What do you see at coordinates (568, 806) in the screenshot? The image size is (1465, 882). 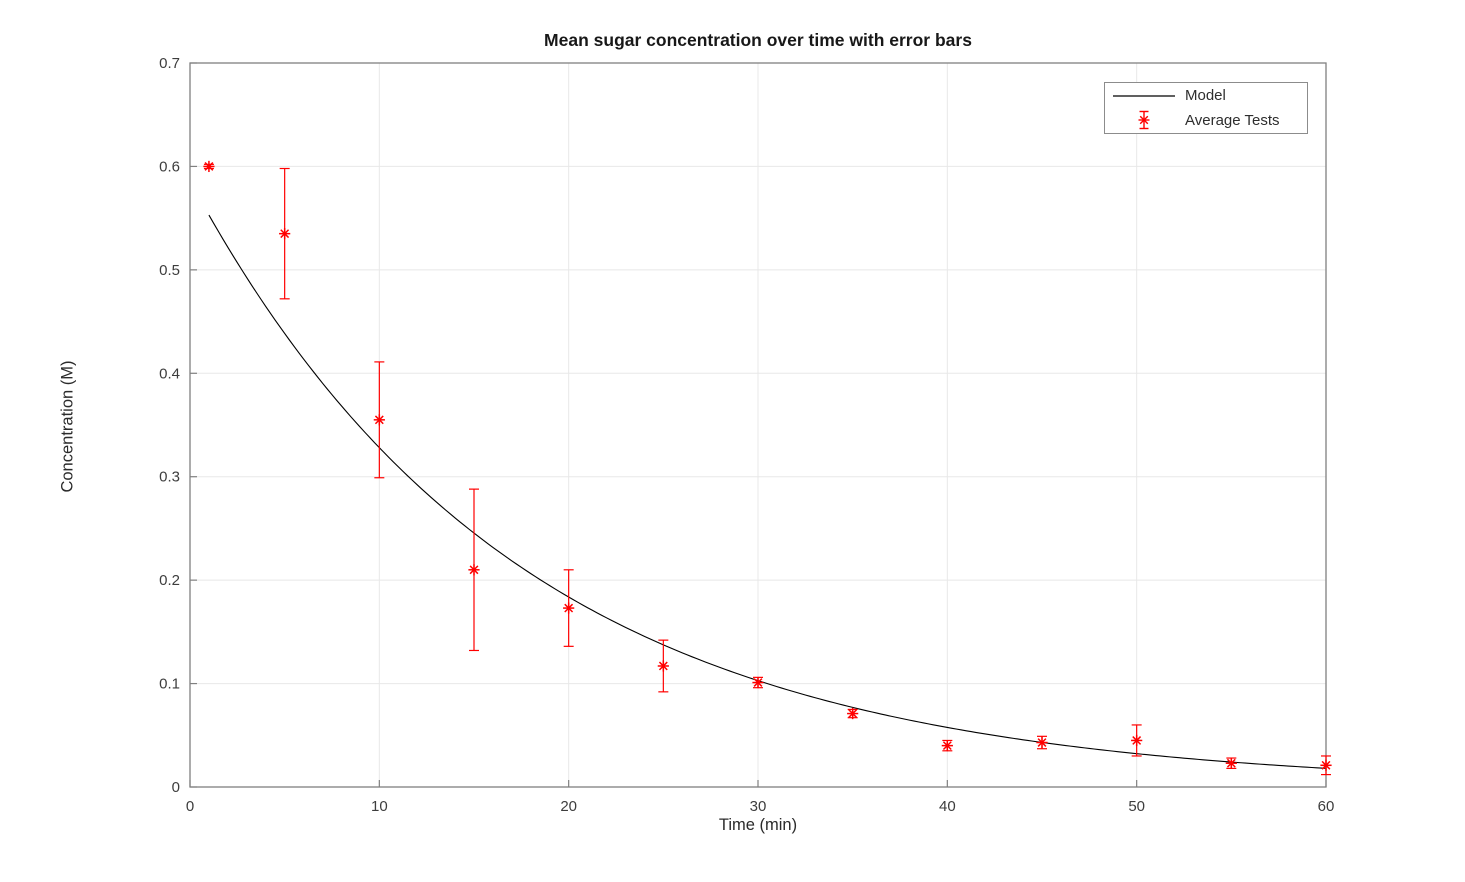 I see `x-tick-label: 20` at bounding box center [568, 806].